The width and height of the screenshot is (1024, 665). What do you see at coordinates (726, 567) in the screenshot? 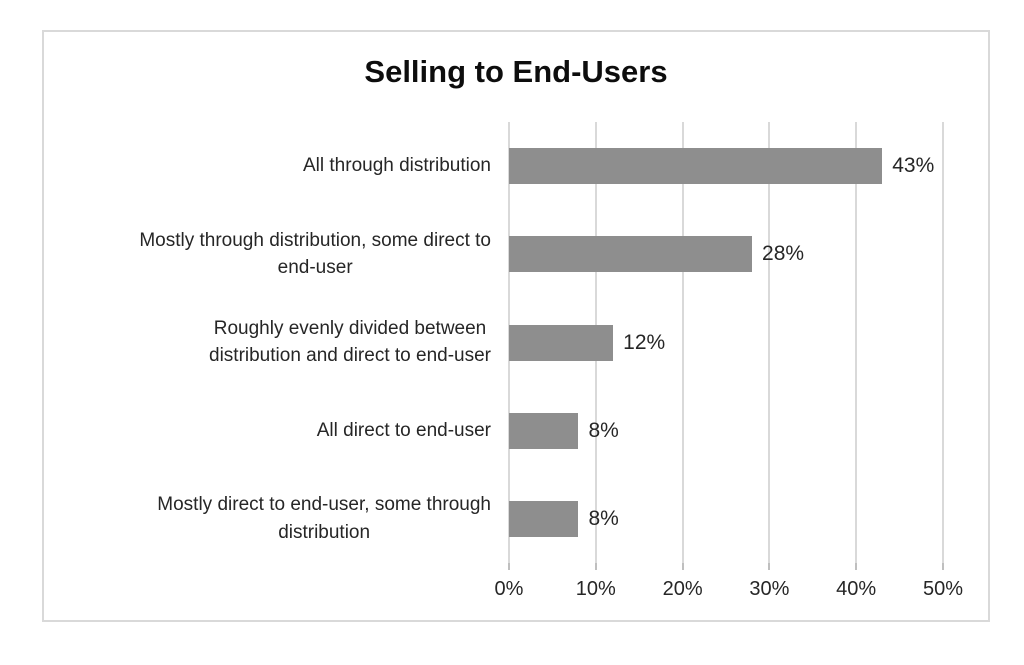
I see `x-axis-tick-area` at bounding box center [726, 567].